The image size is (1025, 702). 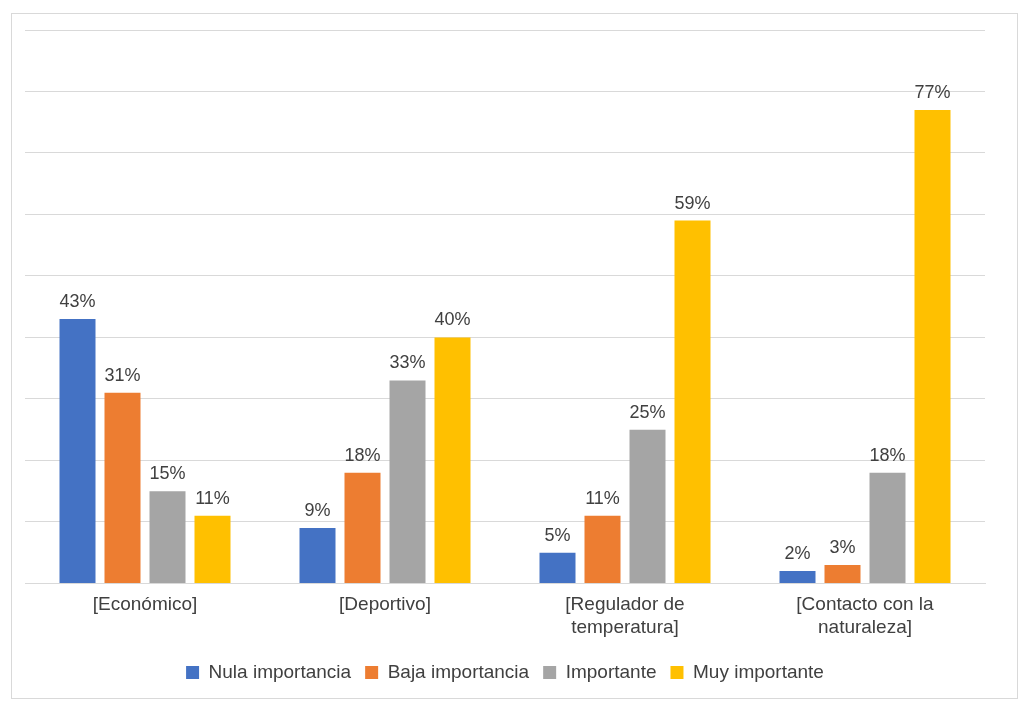 I want to click on legend-label: Baja importancia, so click(x=458, y=671).